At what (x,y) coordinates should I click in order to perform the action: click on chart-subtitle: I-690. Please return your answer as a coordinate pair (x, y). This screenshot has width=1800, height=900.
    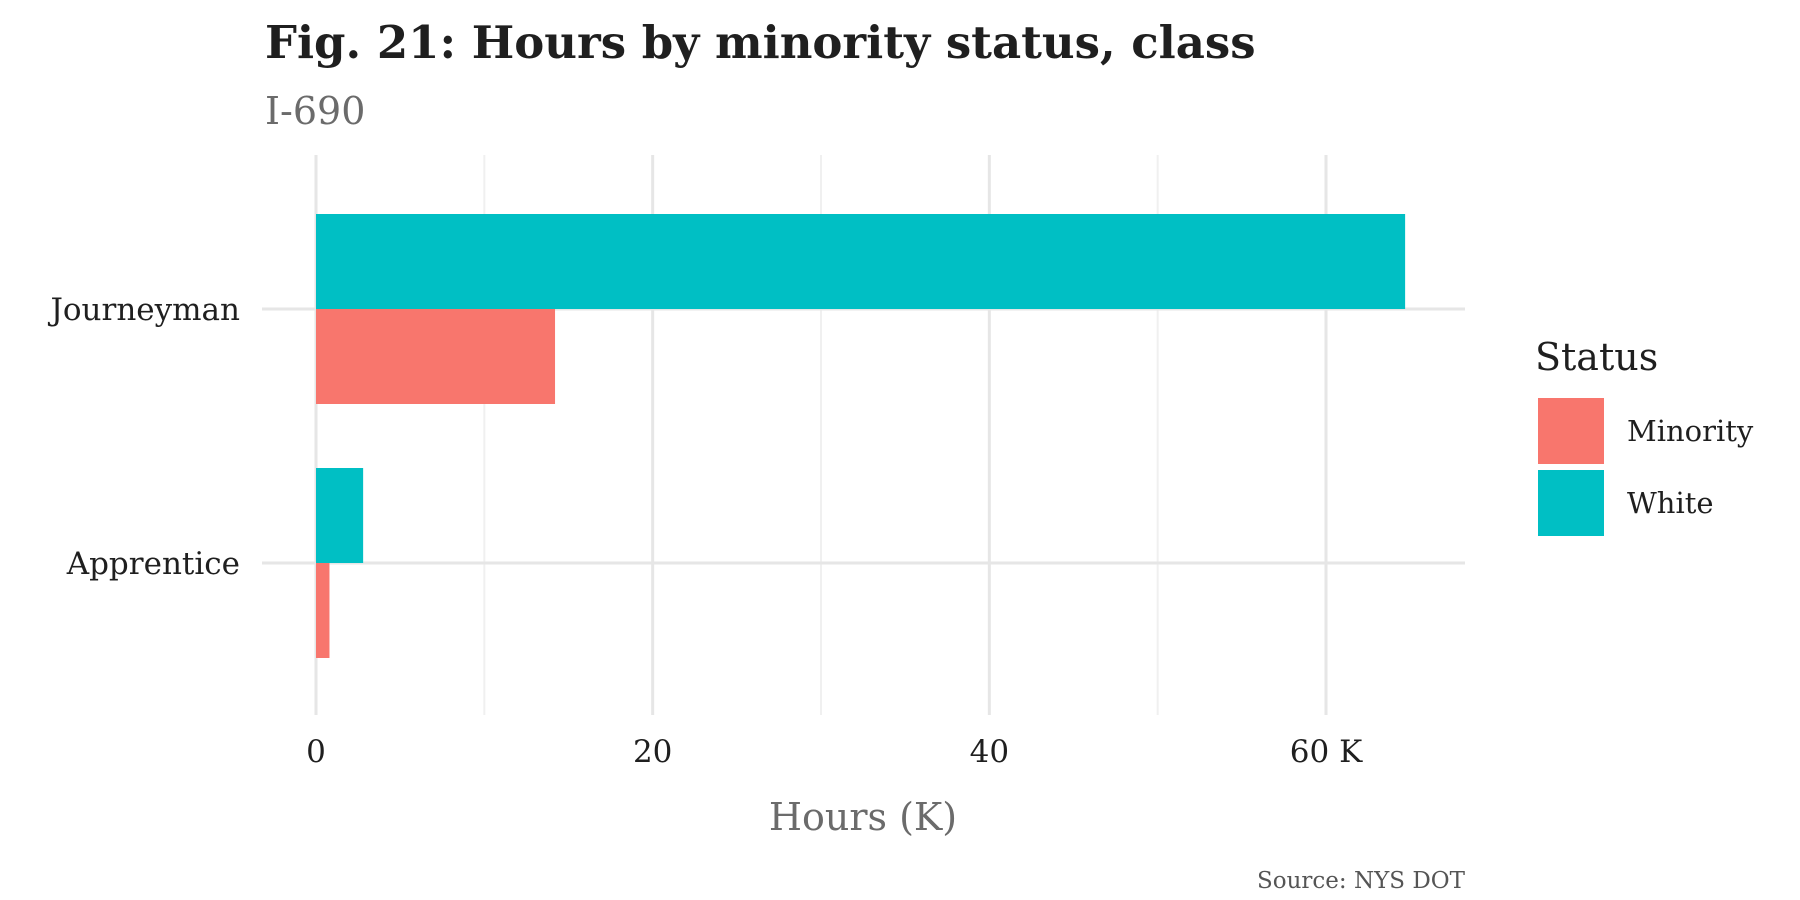
    Looking at the image, I should click on (315, 111).